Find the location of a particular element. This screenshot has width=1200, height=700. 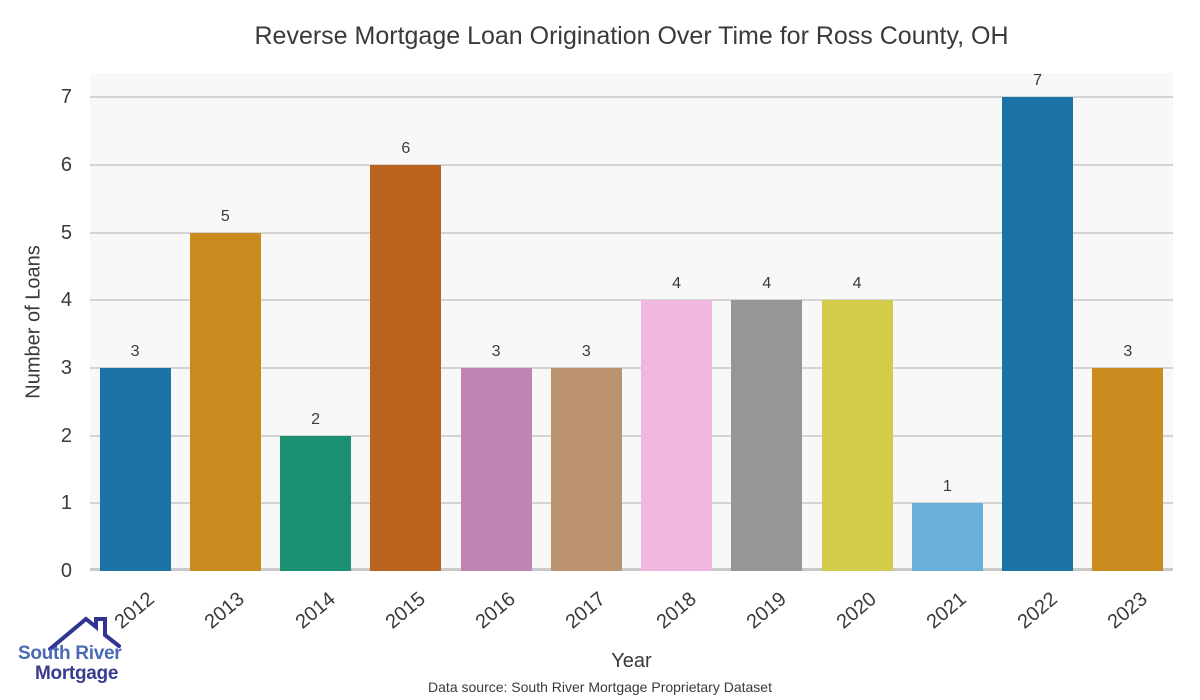

y-tick-2: 2 is located at coordinates (66, 435).